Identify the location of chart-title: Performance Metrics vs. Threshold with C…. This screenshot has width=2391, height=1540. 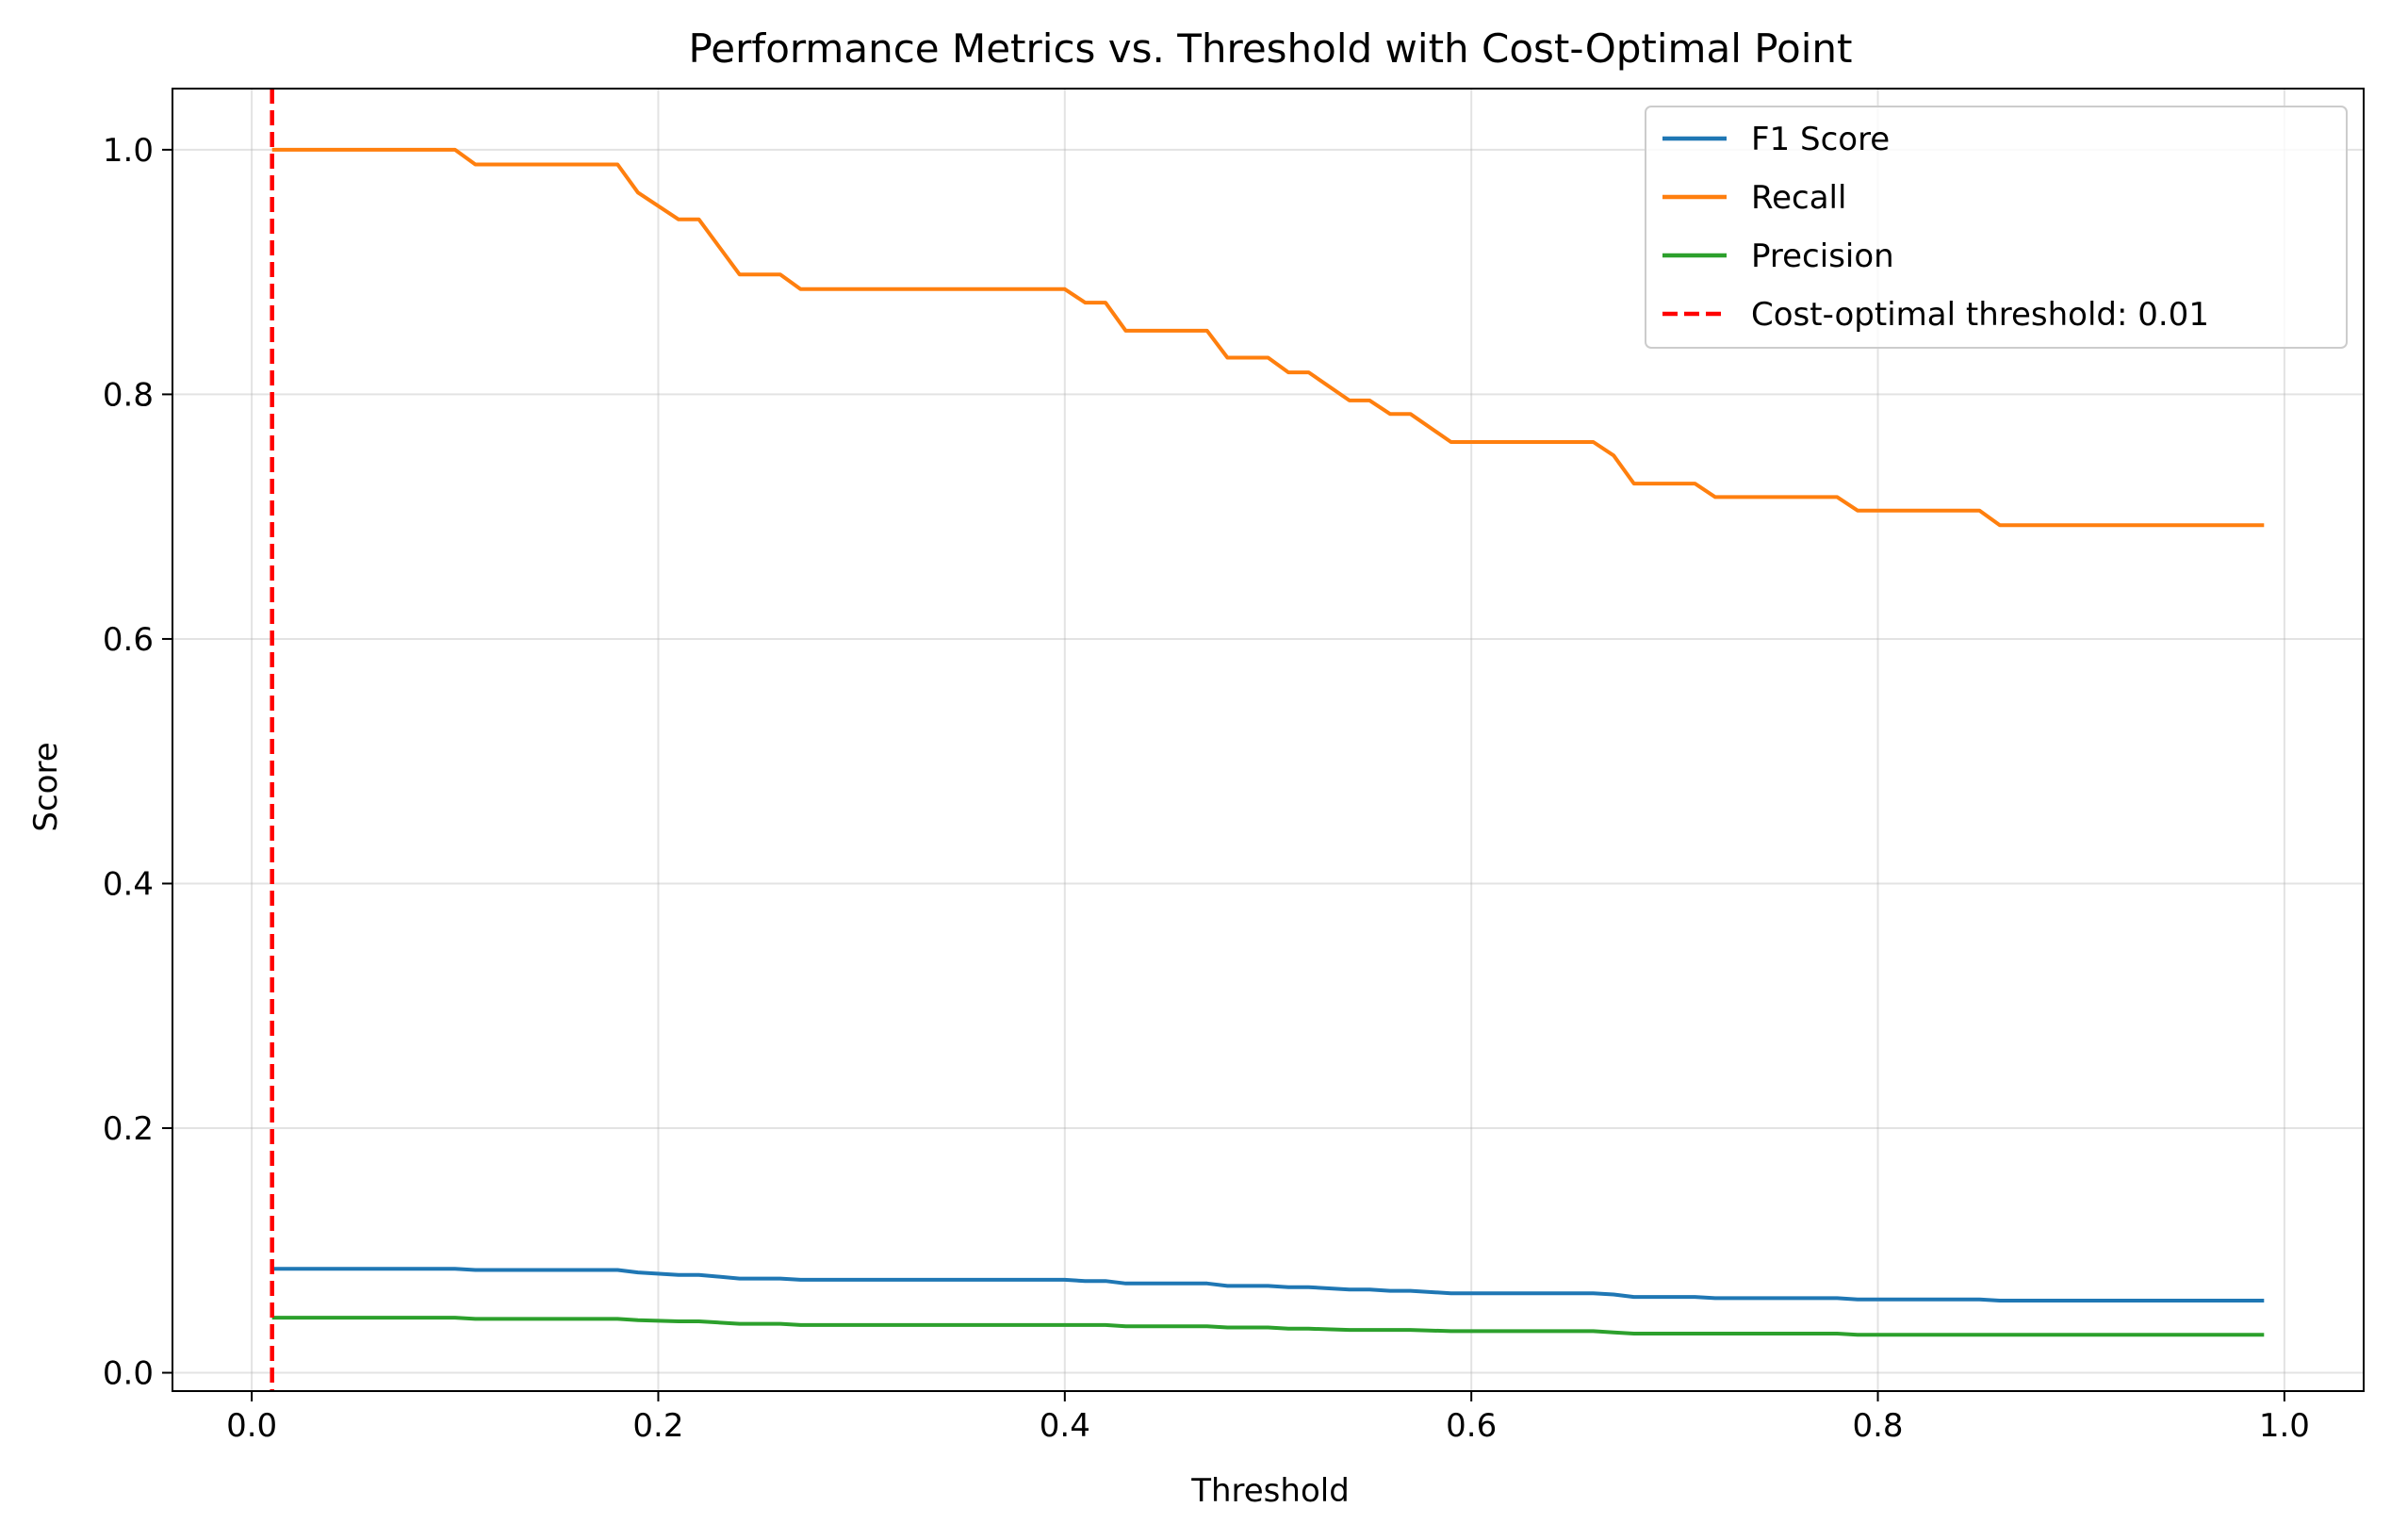
(1270, 48).